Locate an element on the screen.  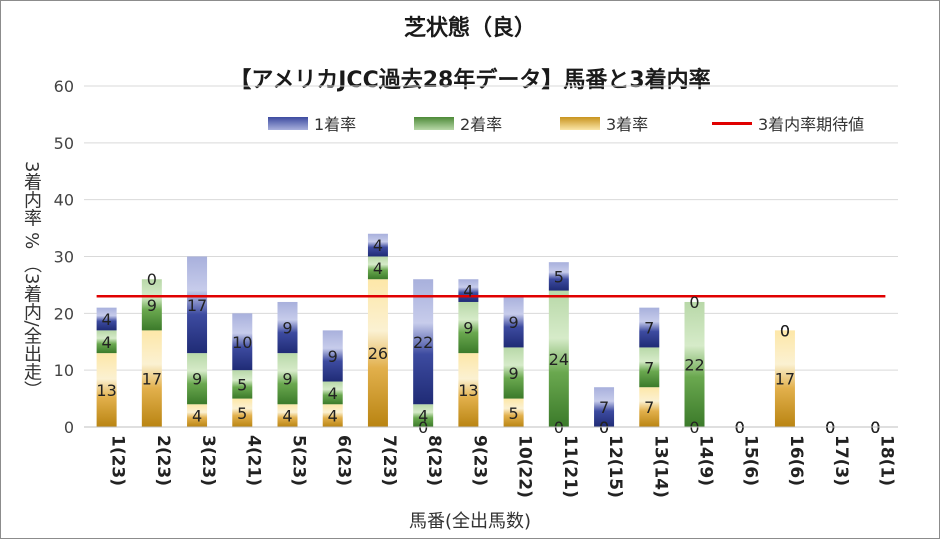
y-tick-label: 40 is located at coordinates (64, 200).